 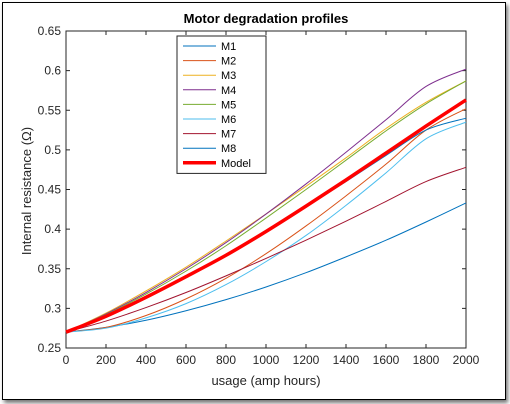 What do you see at coordinates (226, 360) in the screenshot?
I see `x-tick-label: 800` at bounding box center [226, 360].